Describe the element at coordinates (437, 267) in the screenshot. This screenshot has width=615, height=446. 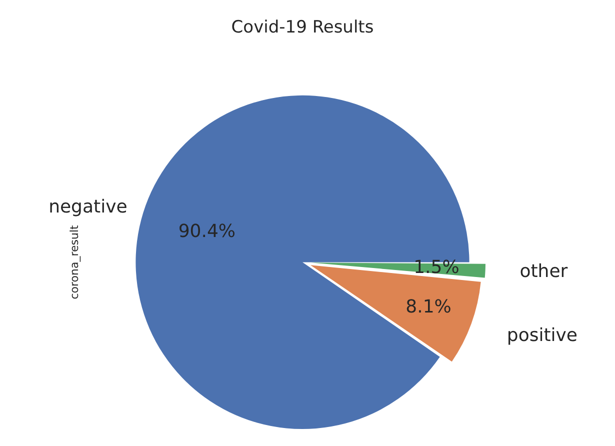
I see `data-label: 1.5%` at that location.